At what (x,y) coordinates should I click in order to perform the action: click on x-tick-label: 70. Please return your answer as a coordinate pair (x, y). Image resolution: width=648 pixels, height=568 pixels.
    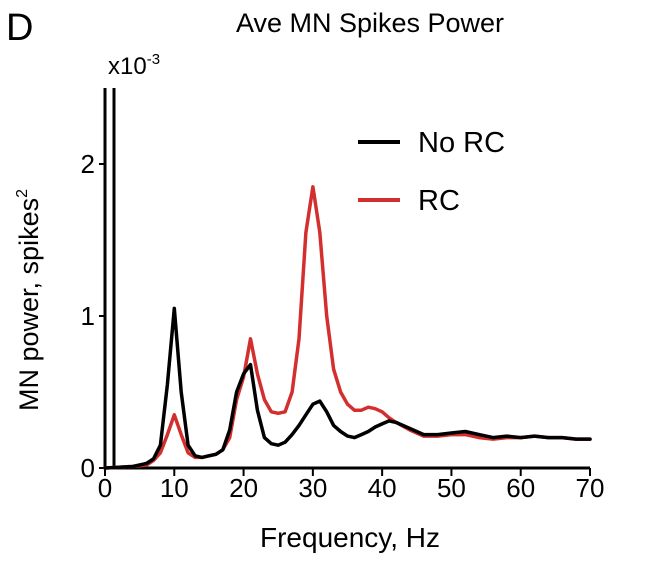
    Looking at the image, I should click on (590, 488).